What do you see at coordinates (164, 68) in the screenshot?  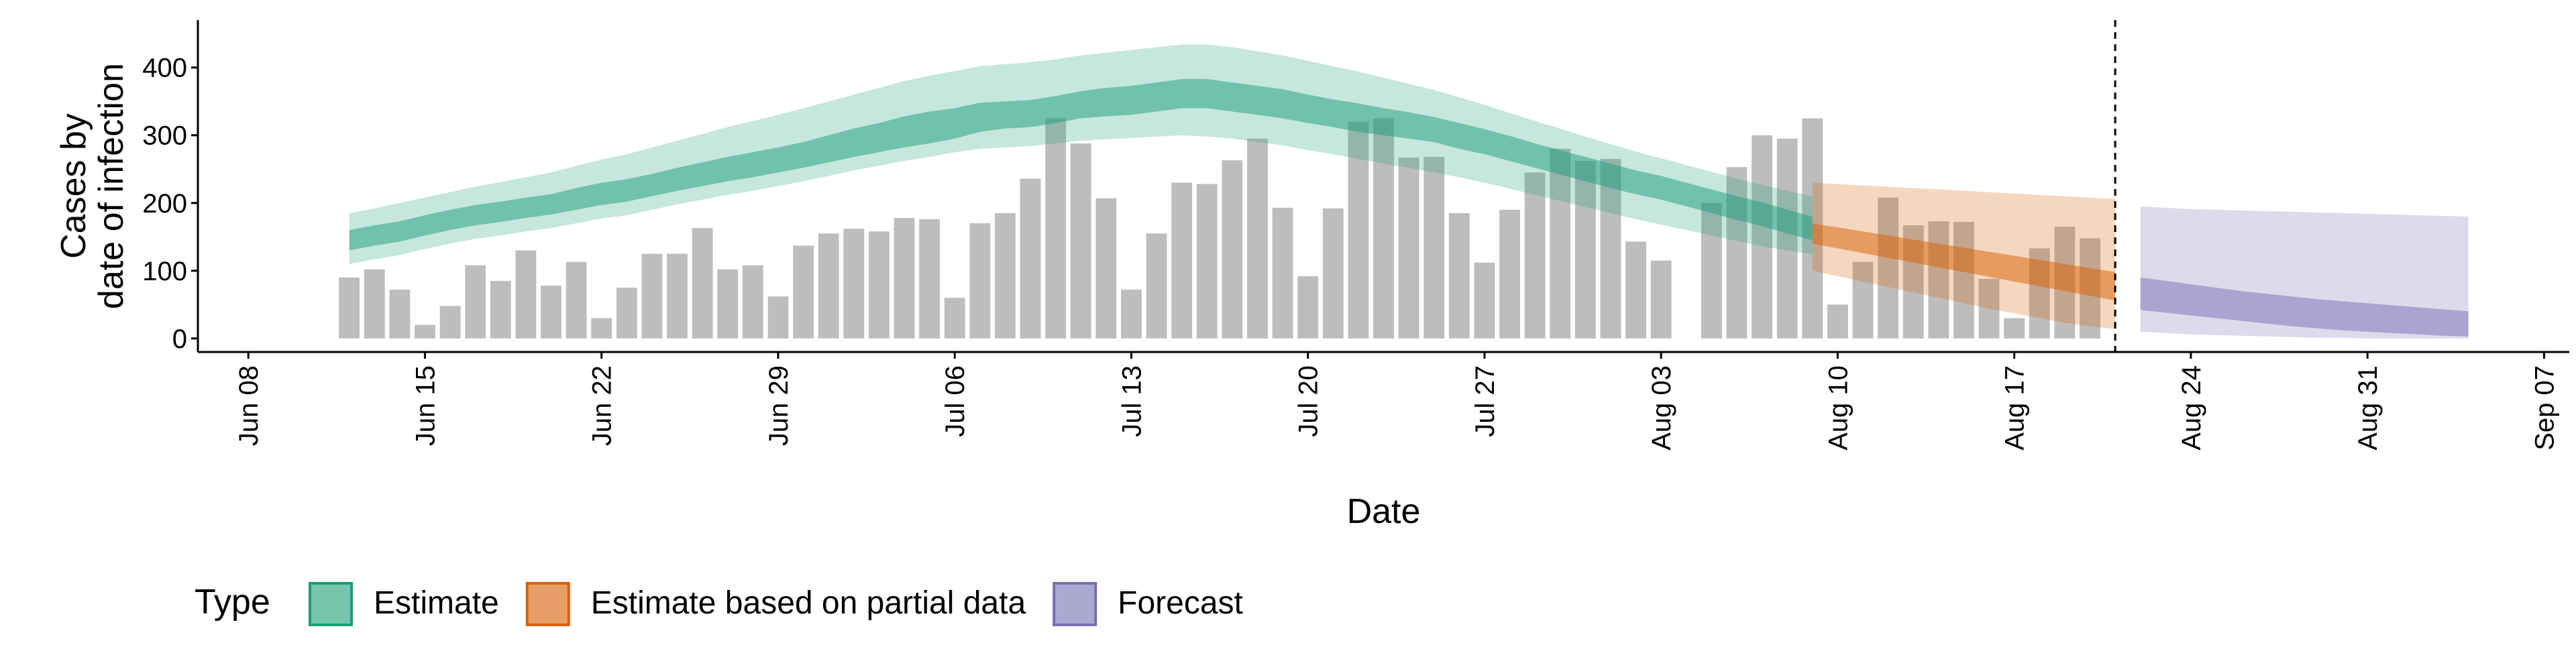 I see `y-tick-label: 400` at bounding box center [164, 68].